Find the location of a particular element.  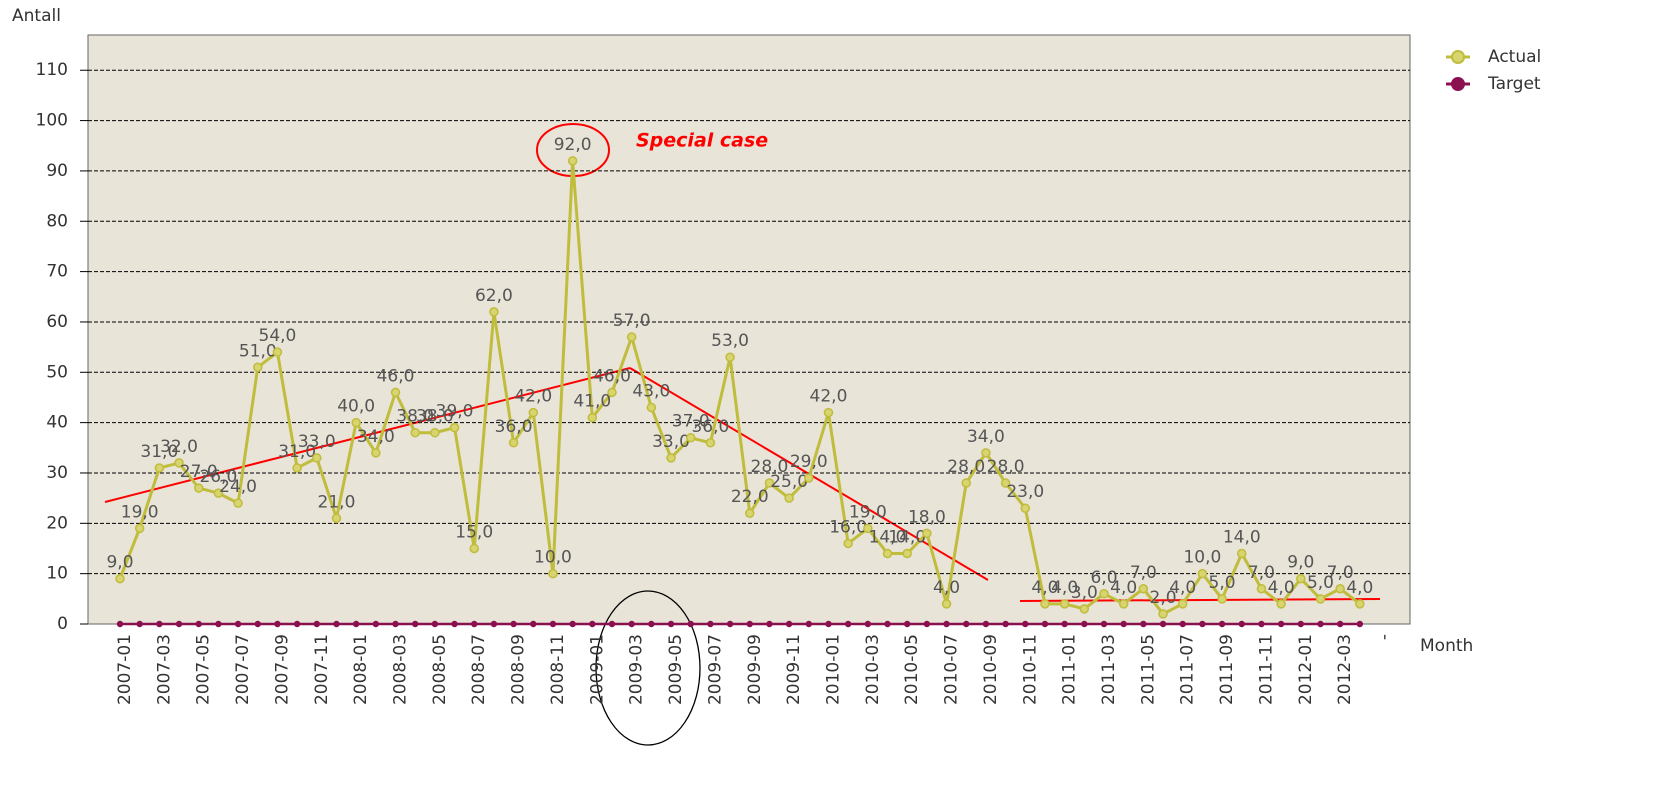

x-tick-label: 2010-07 is located at coordinates (952, 669).